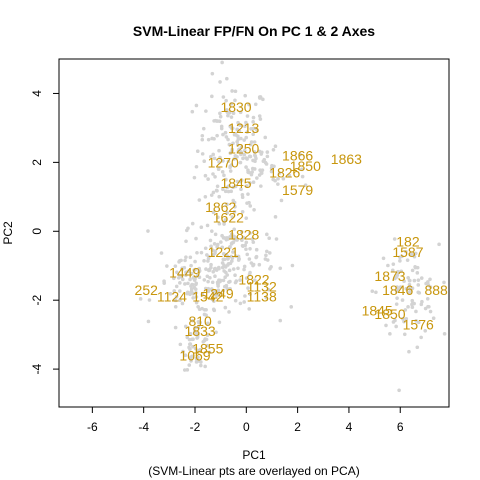  I want to click on y-axis: -4 -2 0 2 4, so click(45, 232).